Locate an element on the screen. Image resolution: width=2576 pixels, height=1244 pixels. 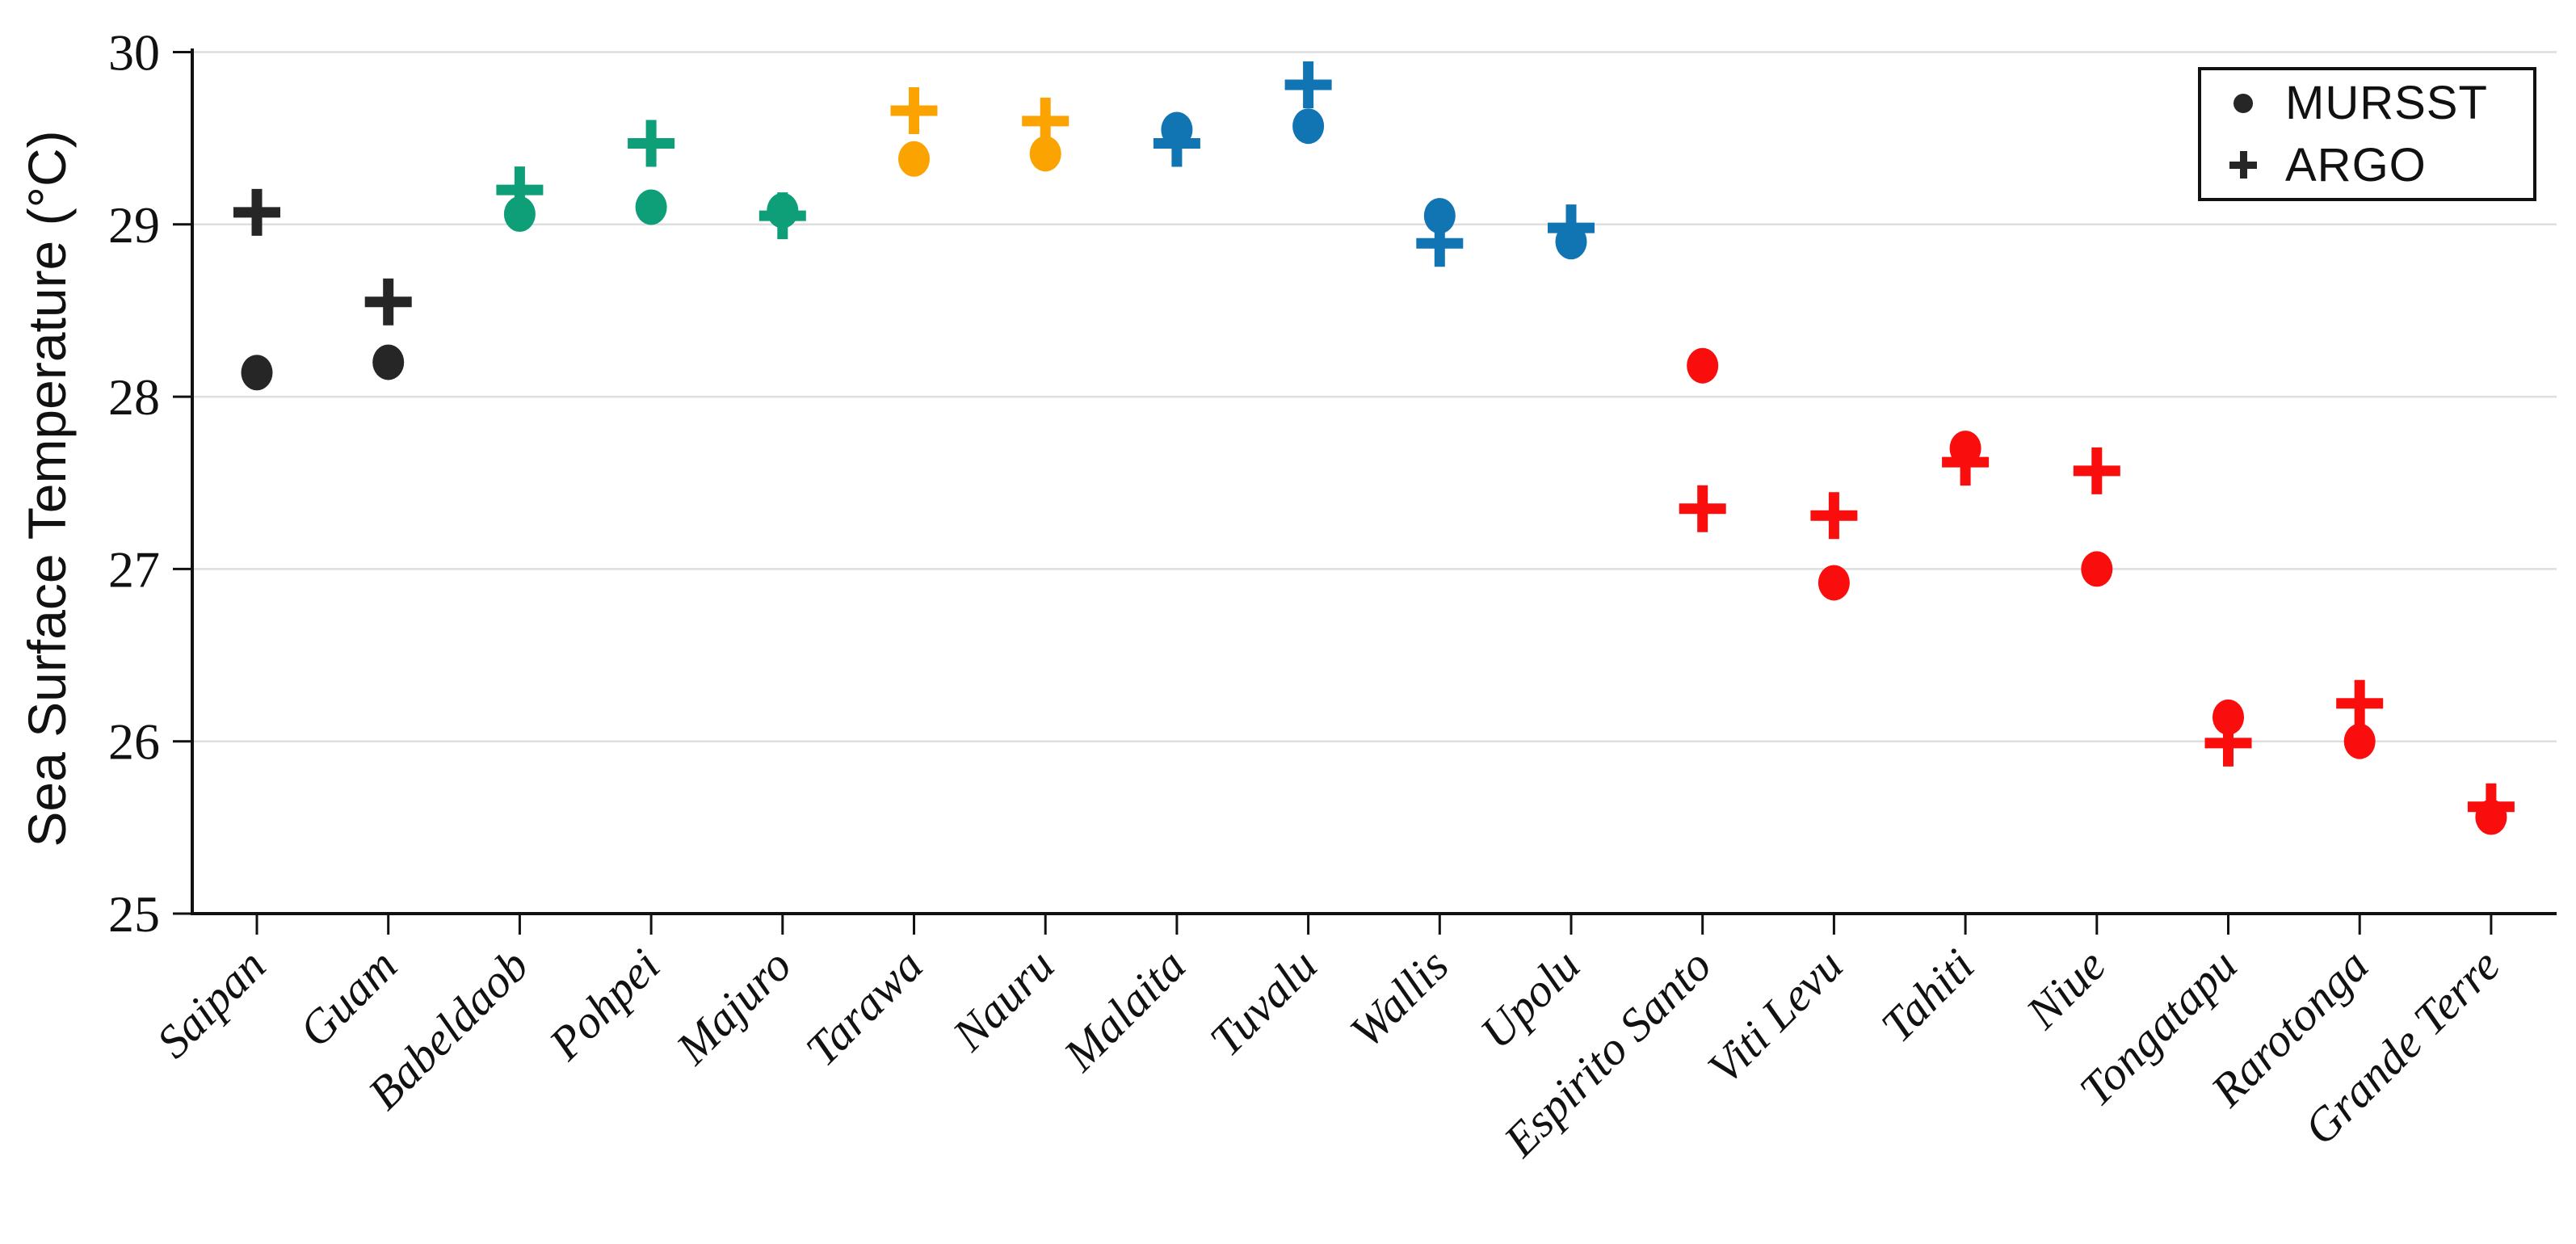
mursst-dot-icon is located at coordinates (2243, 103).